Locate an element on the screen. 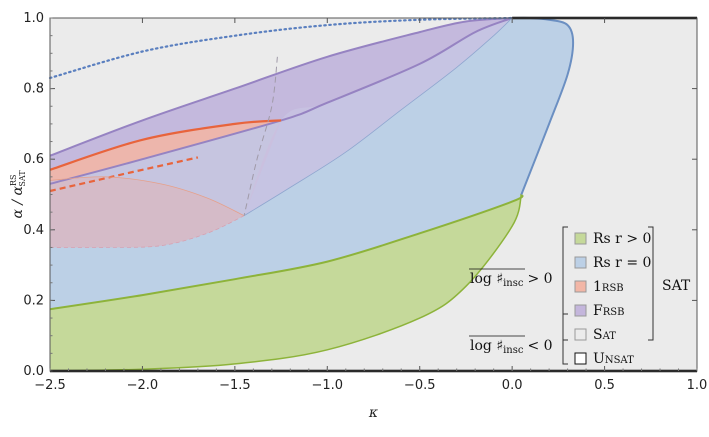 The height and width of the screenshot is (437, 709). legend-label-main: F is located at coordinates (598, 311).